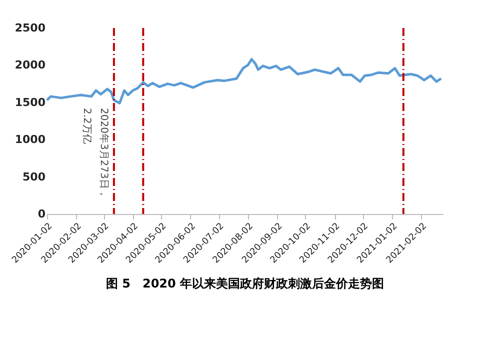  Describe the element at coordinates (30, 65) in the screenshot. I see `y-tick-label: 2000` at that location.